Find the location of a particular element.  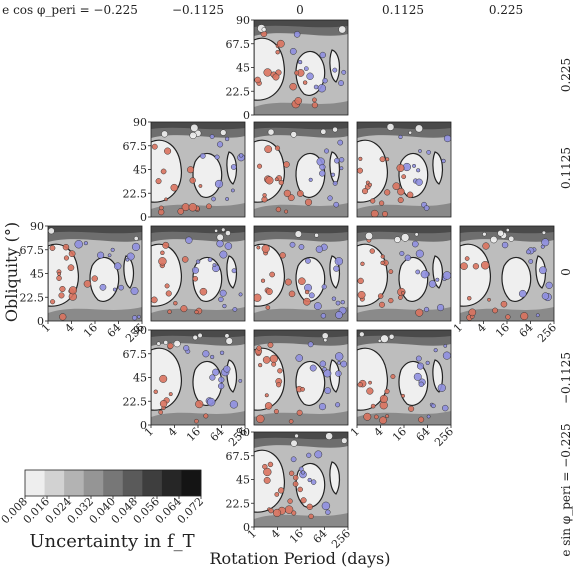

x-tick-label: 256 is located at coordinates (444, 437).